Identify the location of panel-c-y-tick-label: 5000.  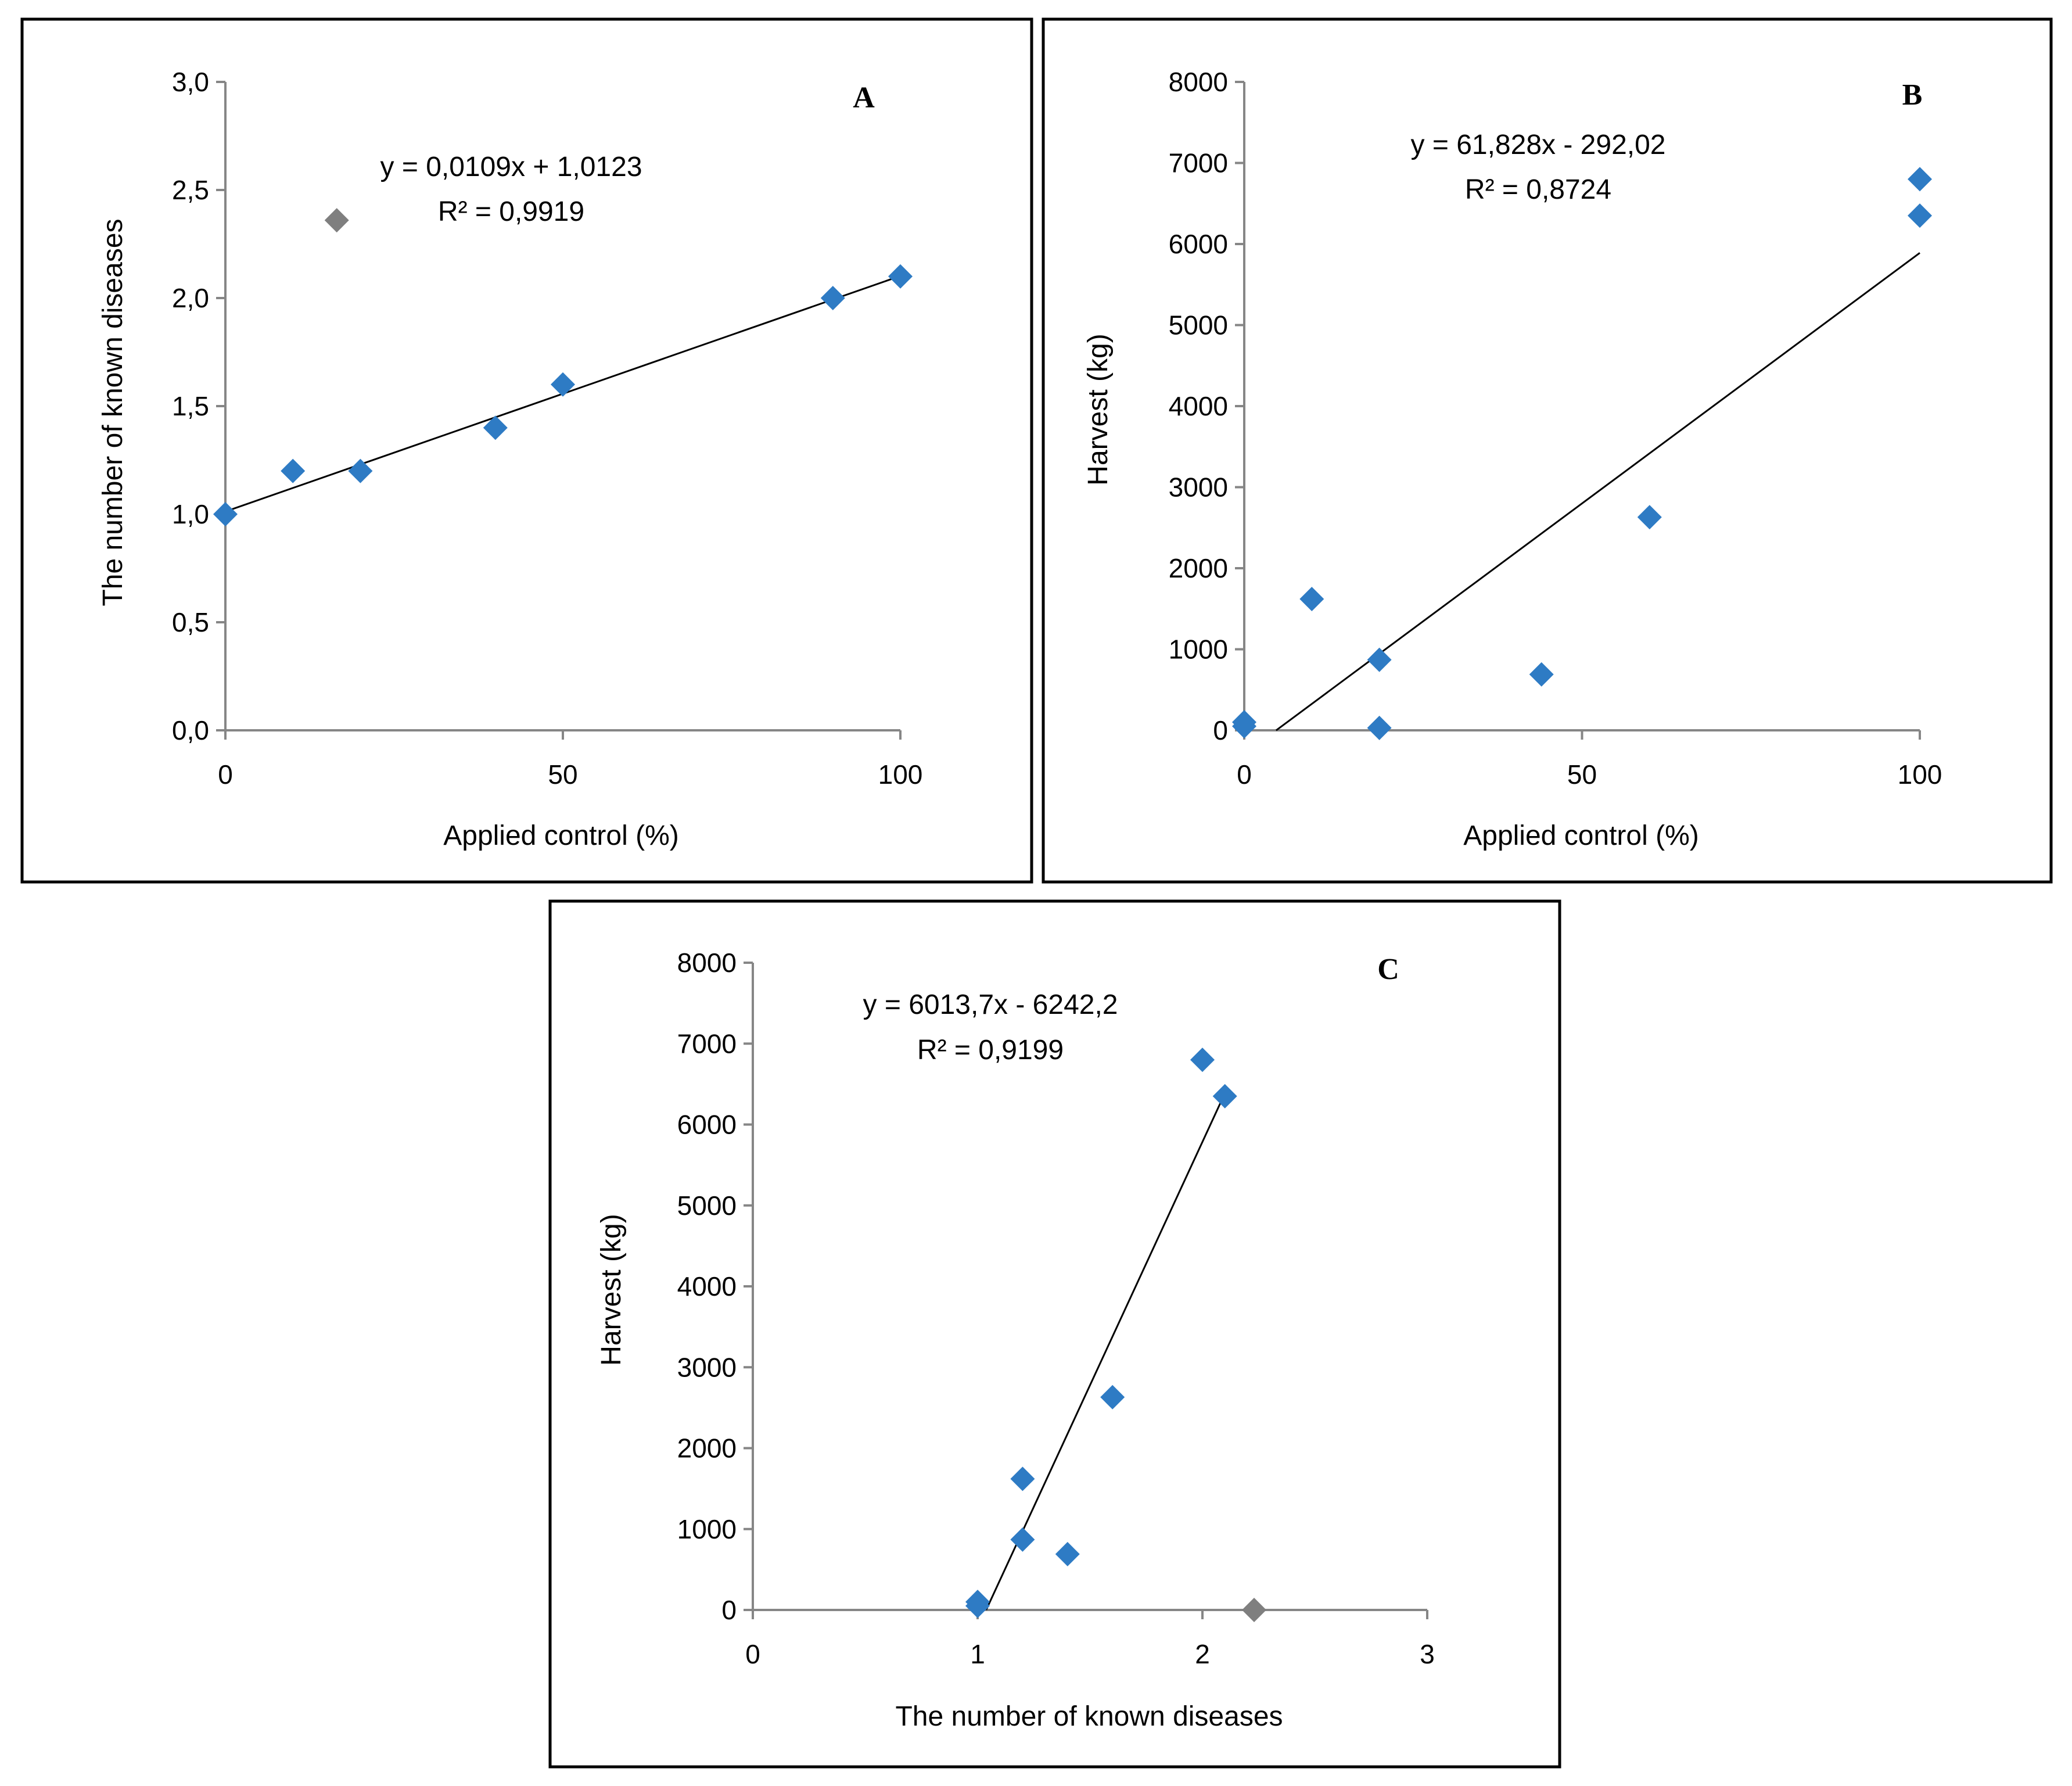
(707, 1205).